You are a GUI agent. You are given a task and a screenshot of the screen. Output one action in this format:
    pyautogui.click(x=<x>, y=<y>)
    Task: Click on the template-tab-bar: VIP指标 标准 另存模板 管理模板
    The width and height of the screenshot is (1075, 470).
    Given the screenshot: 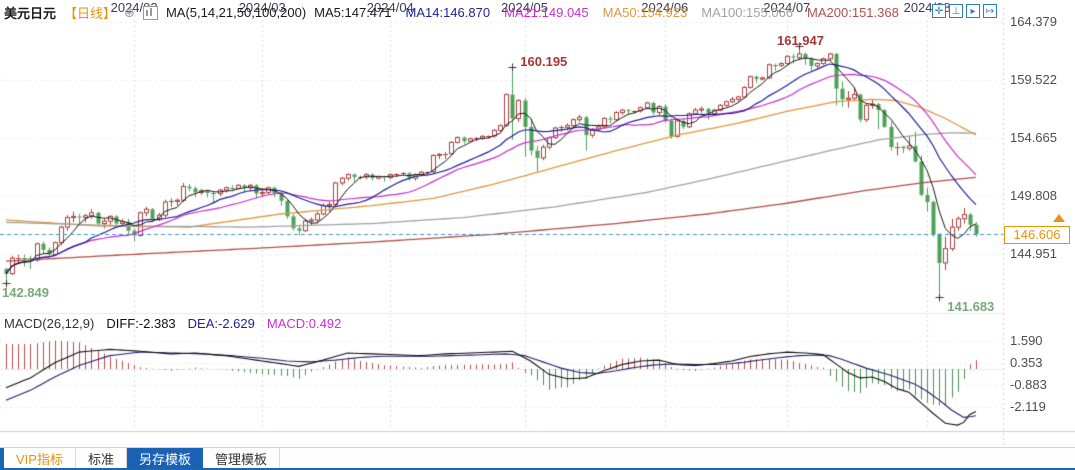 What is the action you would take?
    pyautogui.click(x=537, y=457)
    